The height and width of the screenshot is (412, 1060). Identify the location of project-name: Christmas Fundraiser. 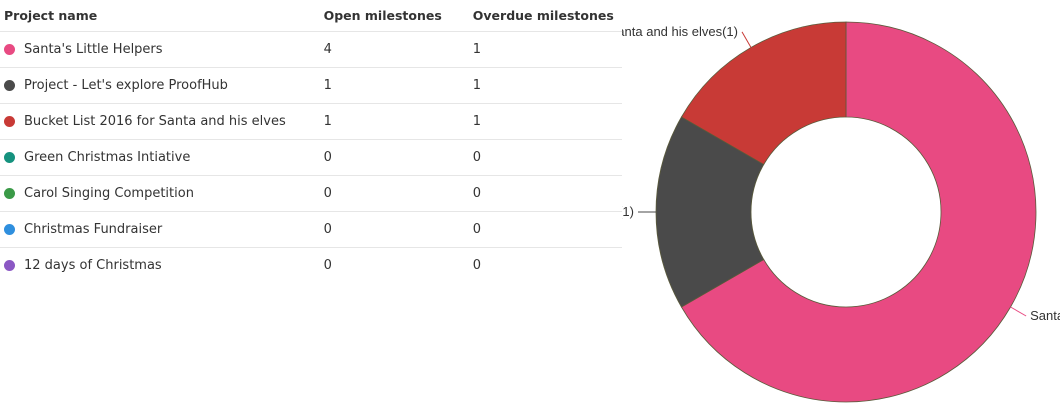
(93, 229).